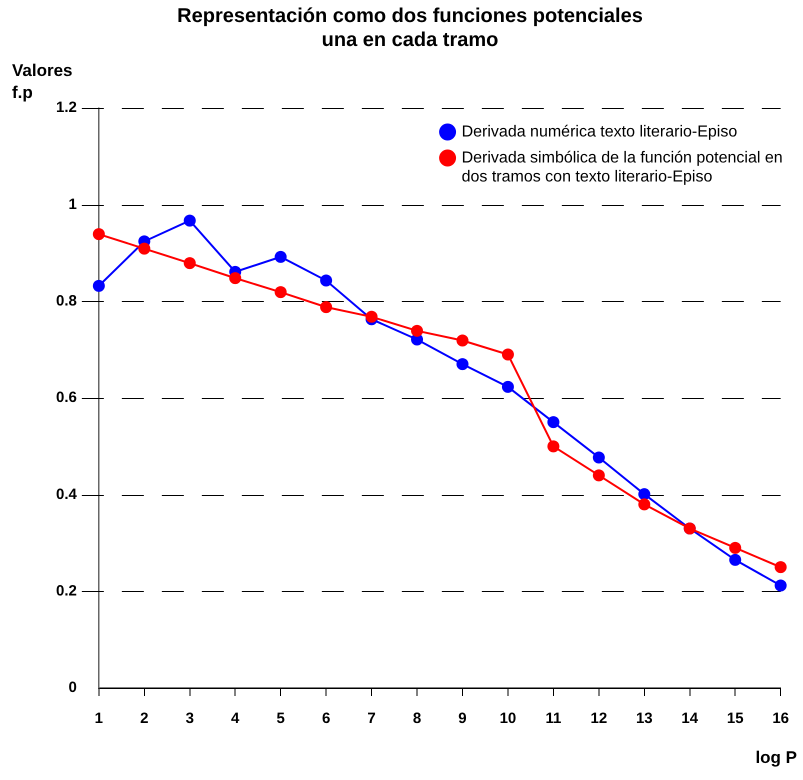  Describe the element at coordinates (190, 719) in the screenshot. I see `x-tick-label: 3` at that location.